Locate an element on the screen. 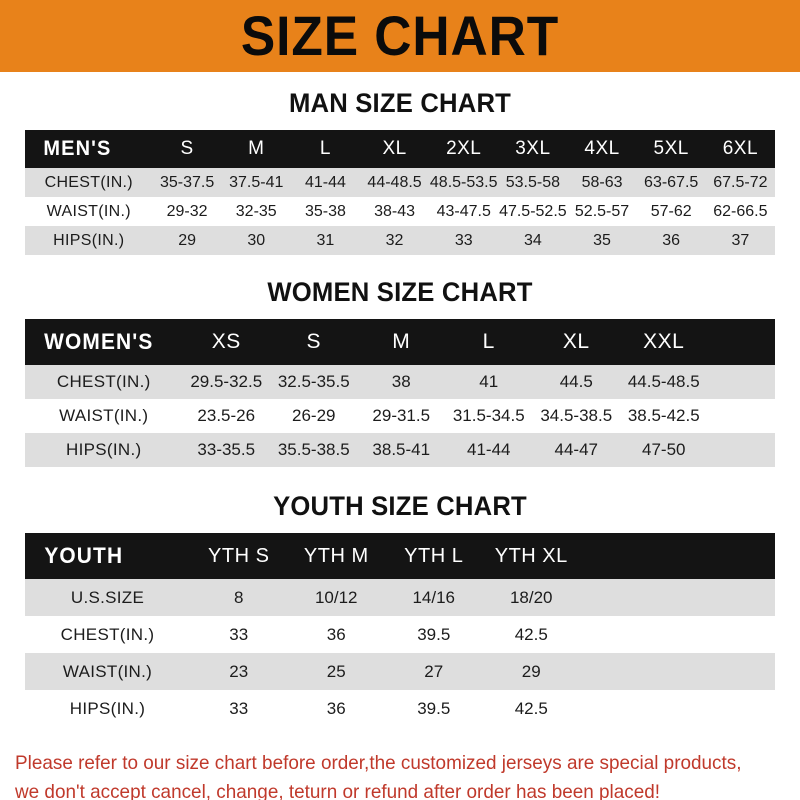 Image resolution: width=800 pixels, height=800 pixels. men-column-header-l: L is located at coordinates (325, 148).